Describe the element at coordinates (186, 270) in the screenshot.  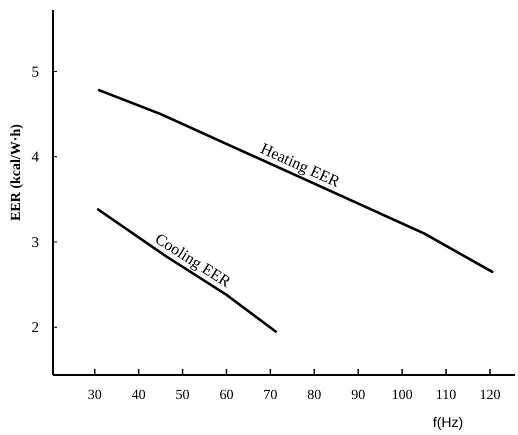
I see `line-series` at that location.